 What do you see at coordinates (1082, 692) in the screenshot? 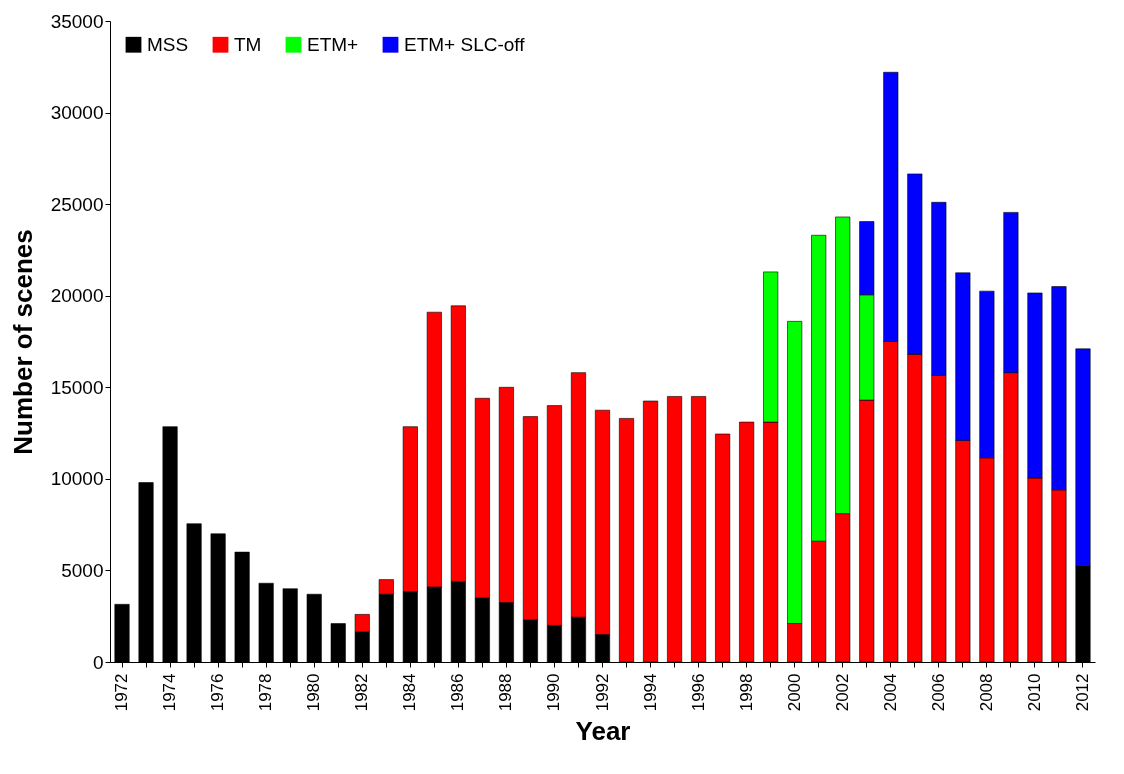
I see `x-tick-label: 2012` at bounding box center [1082, 692].